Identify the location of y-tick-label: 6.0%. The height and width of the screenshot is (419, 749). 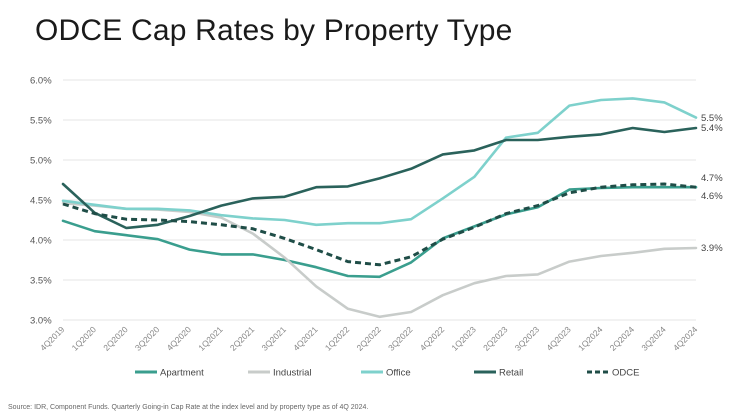
(41, 81).